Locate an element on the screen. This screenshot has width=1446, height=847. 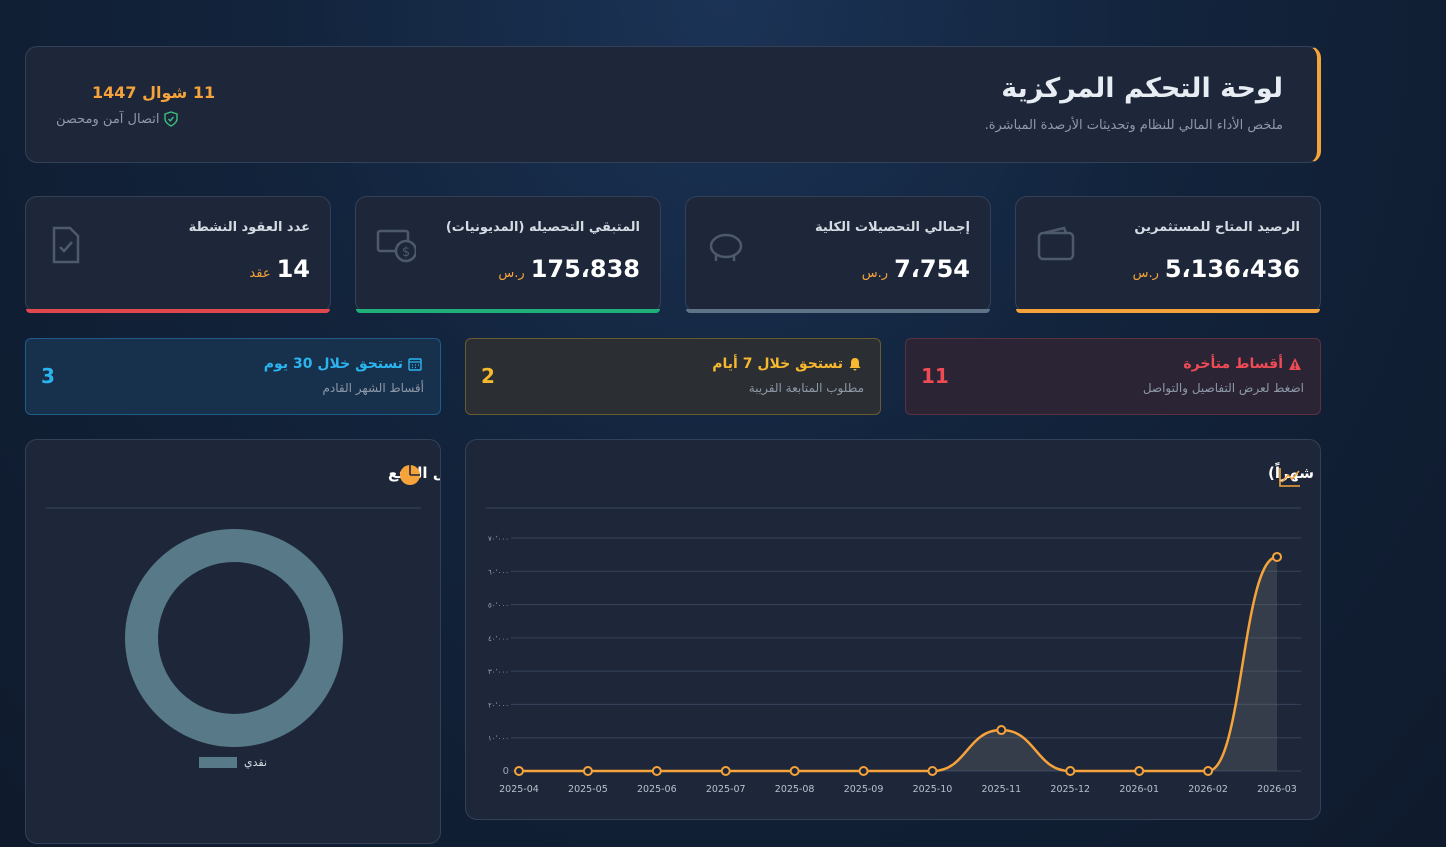
chart-title: أداء التحصيلات الشهرية (آخر 12 شهراً) is located at coordinates (1294, 472).